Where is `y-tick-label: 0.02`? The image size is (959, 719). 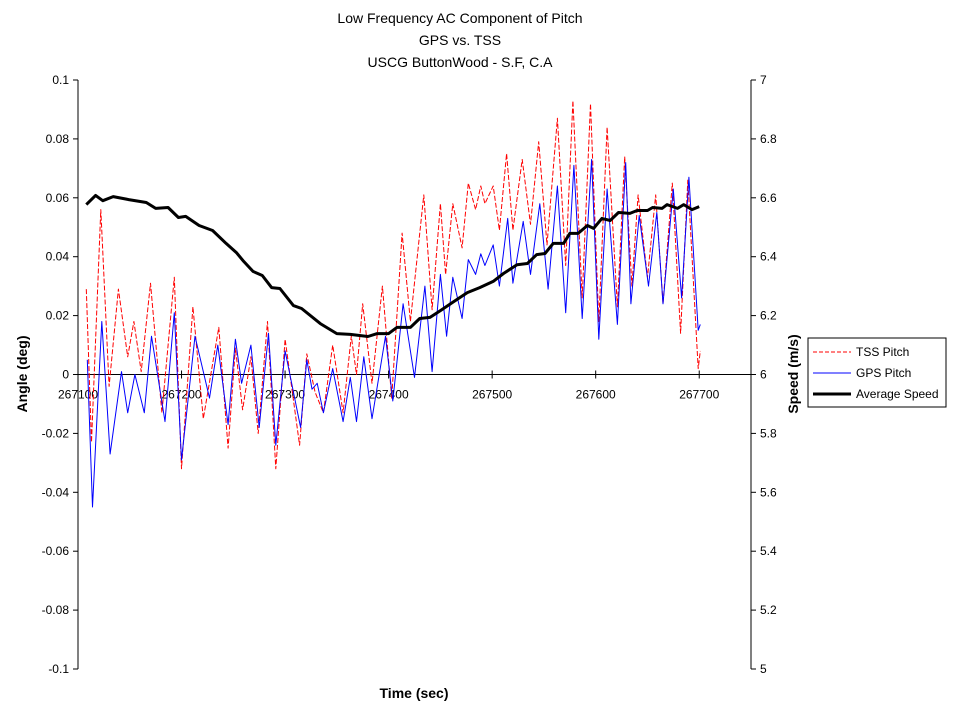 y-tick-label: 0.02 is located at coordinates (58, 316).